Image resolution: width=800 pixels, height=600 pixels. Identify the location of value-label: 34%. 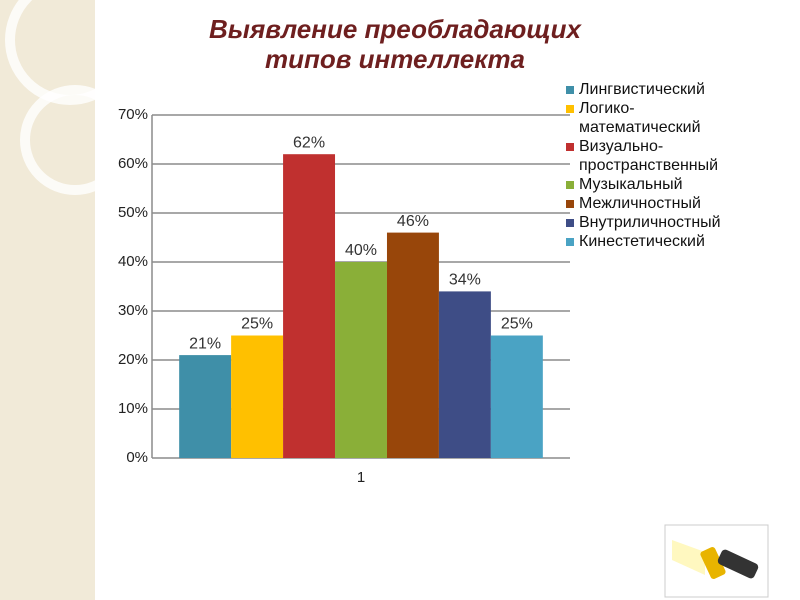
(465, 280).